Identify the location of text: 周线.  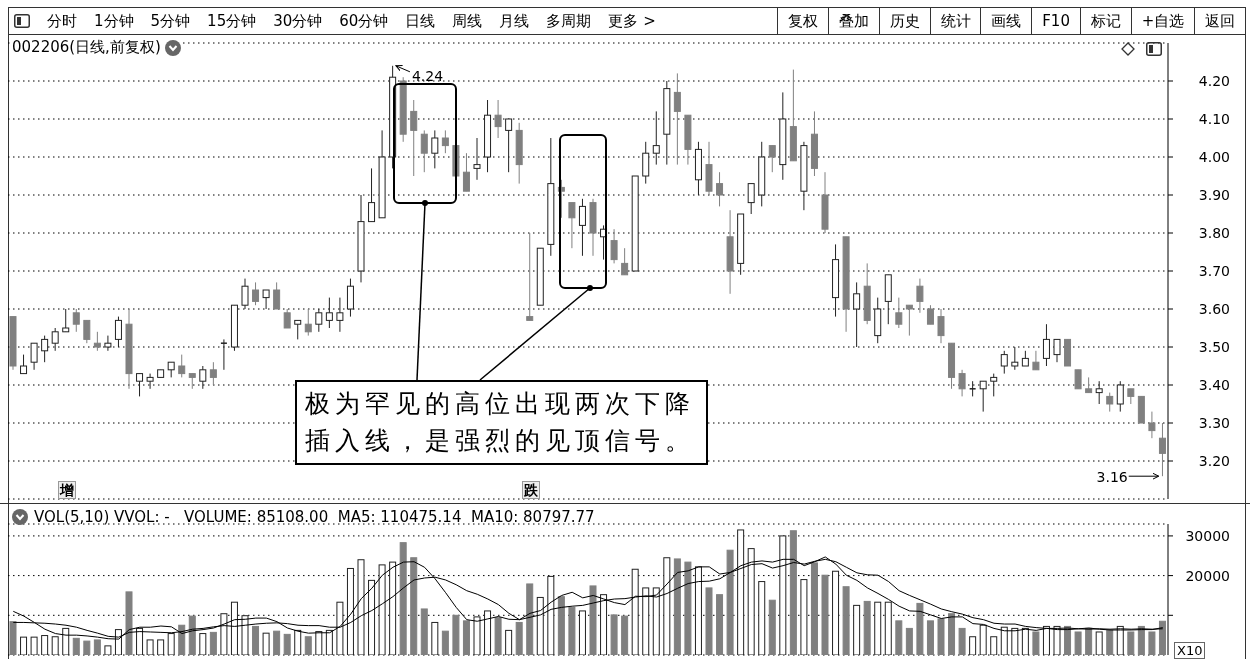
(467, 21).